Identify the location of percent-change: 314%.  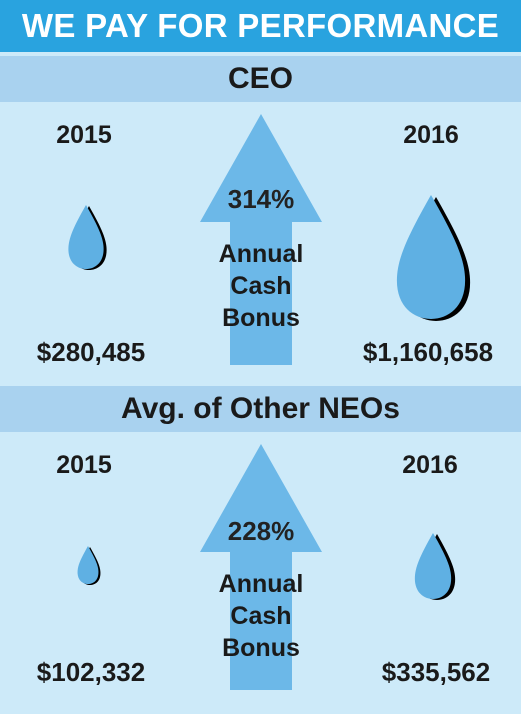
(261, 199).